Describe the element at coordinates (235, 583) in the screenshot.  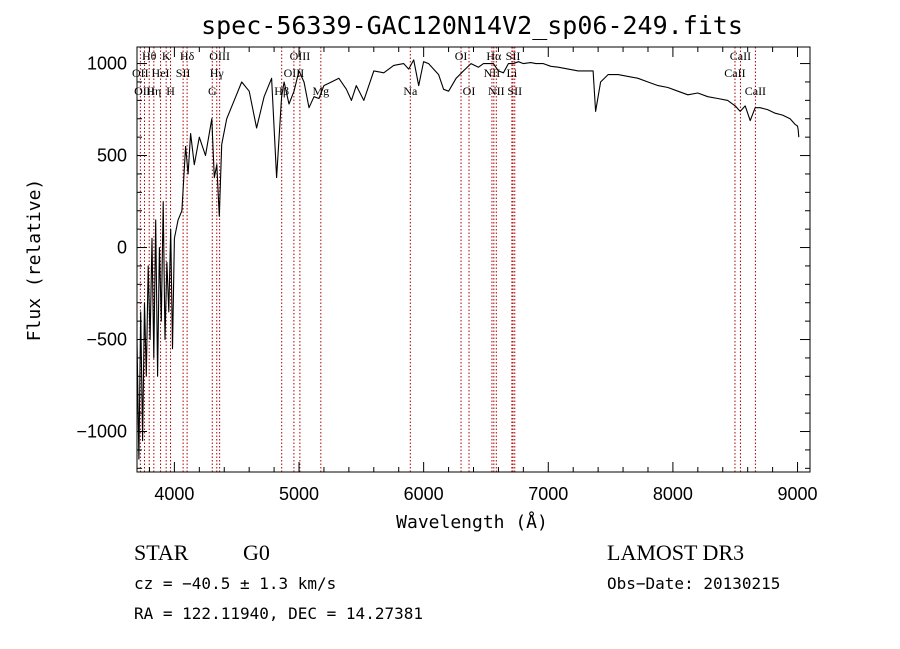
I see `redshift-value: cz = −40.5 ± 1.3 km/s` at that location.